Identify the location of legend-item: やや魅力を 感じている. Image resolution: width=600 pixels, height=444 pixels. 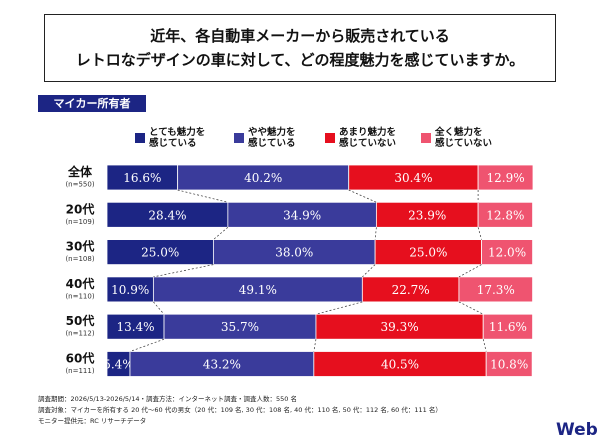
(265, 138).